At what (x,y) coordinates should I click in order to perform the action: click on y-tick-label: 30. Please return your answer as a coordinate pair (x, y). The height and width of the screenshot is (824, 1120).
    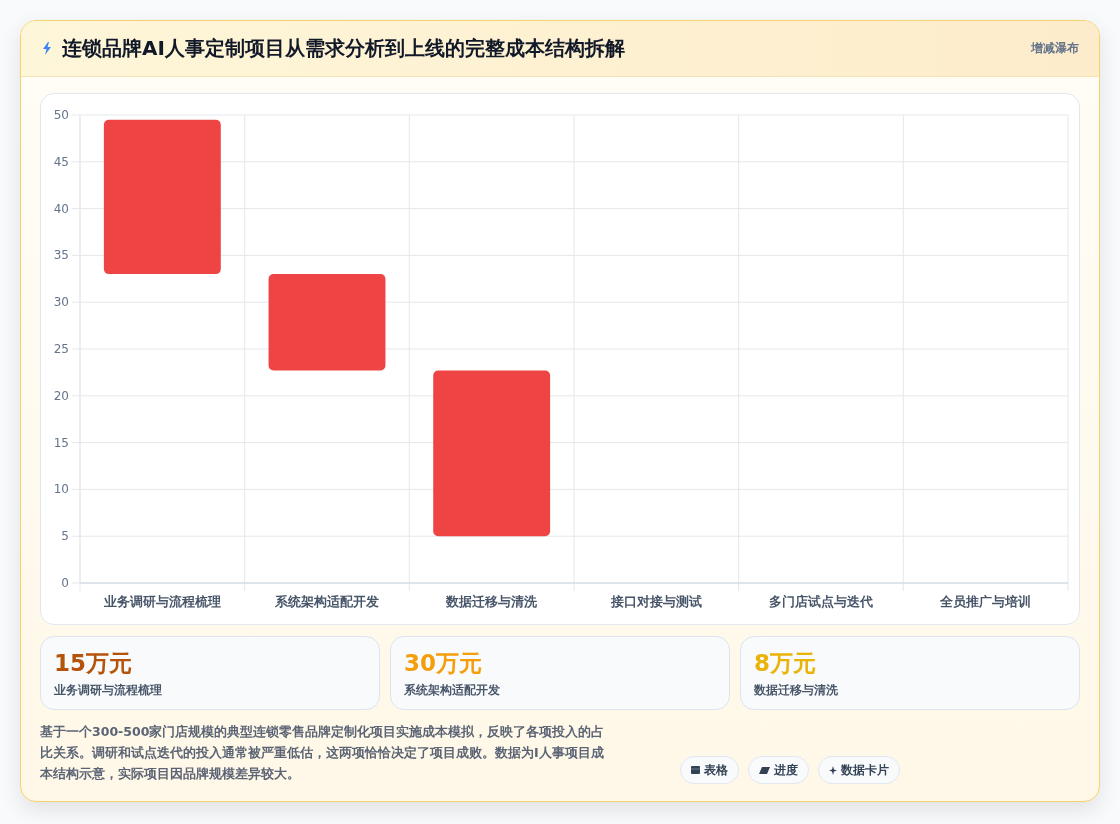
    Looking at the image, I should click on (61, 302).